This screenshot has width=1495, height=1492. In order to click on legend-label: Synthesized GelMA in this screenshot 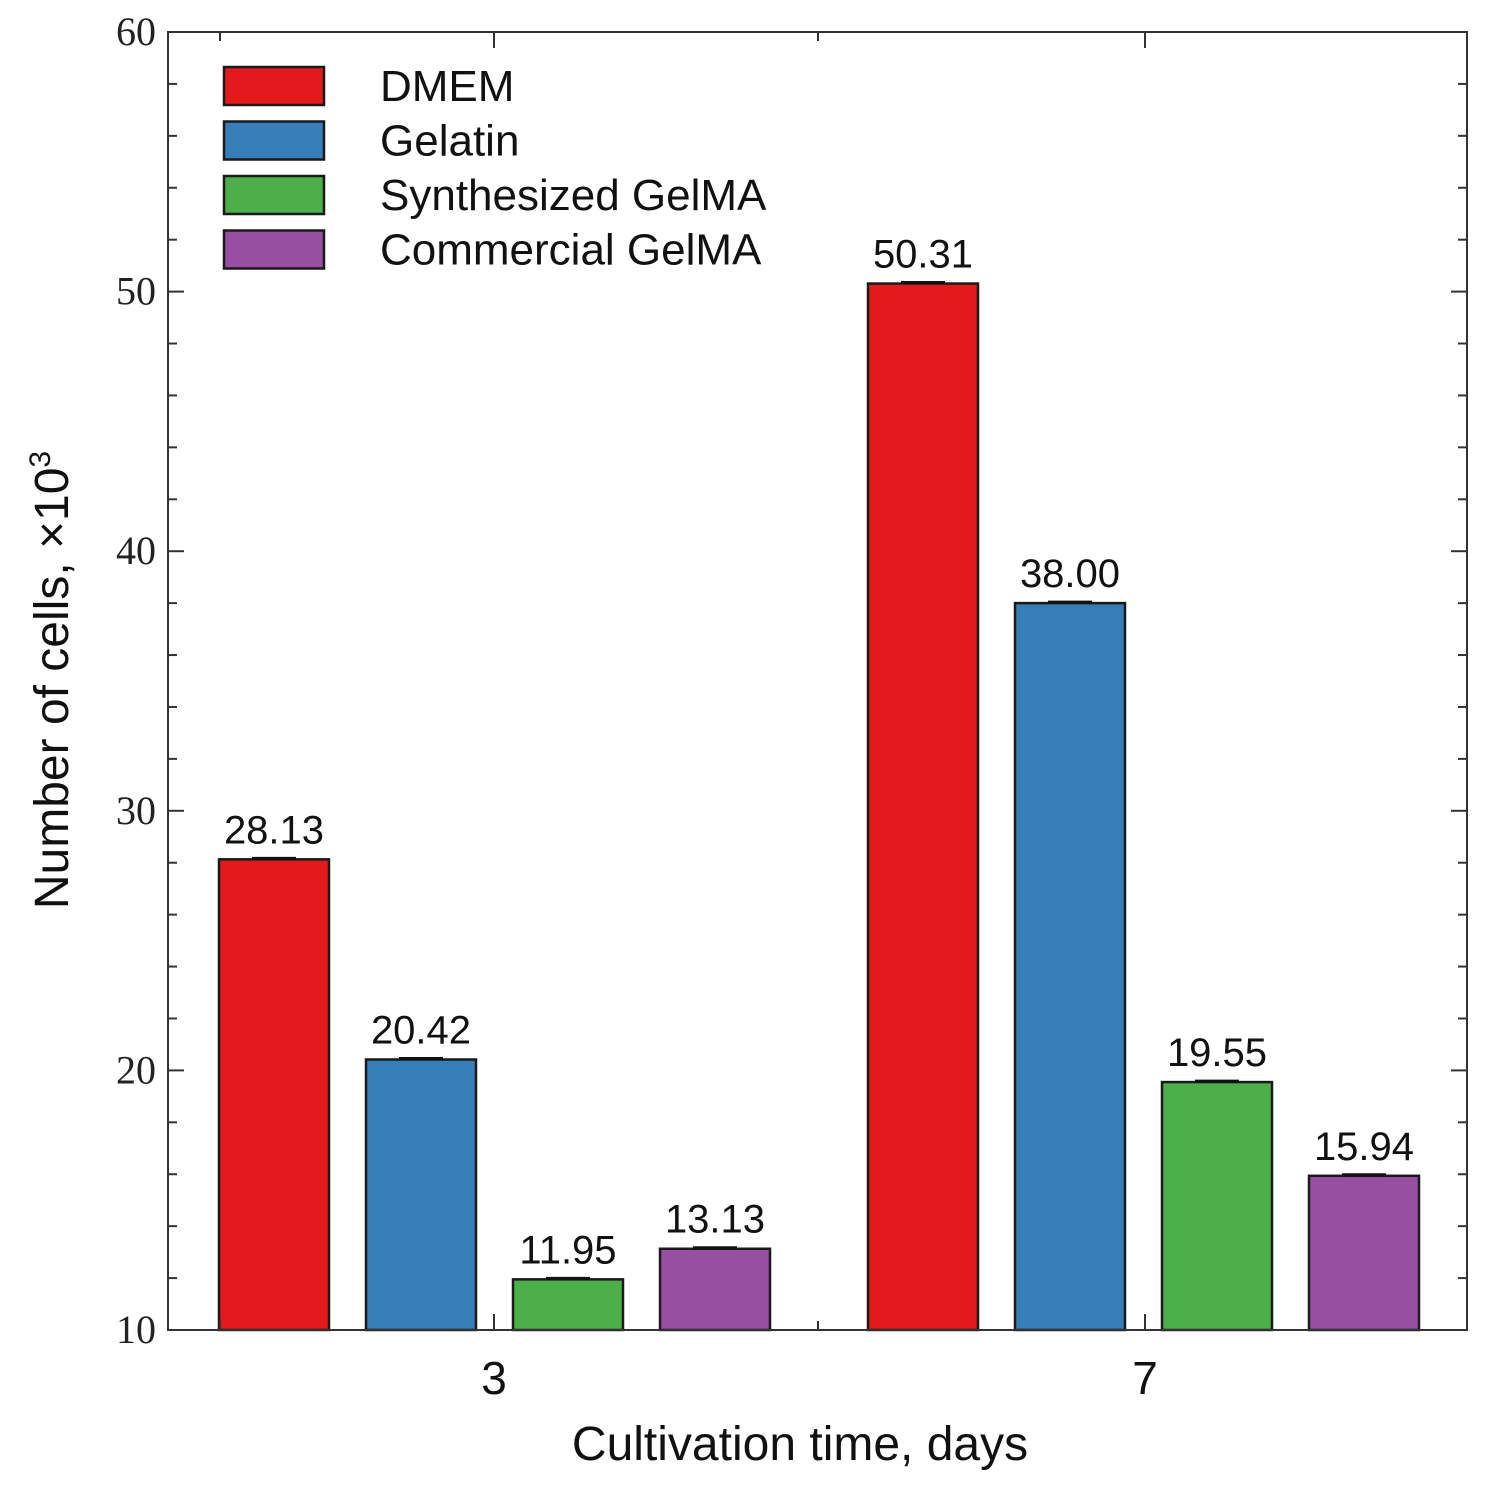, I will do `click(573, 195)`.